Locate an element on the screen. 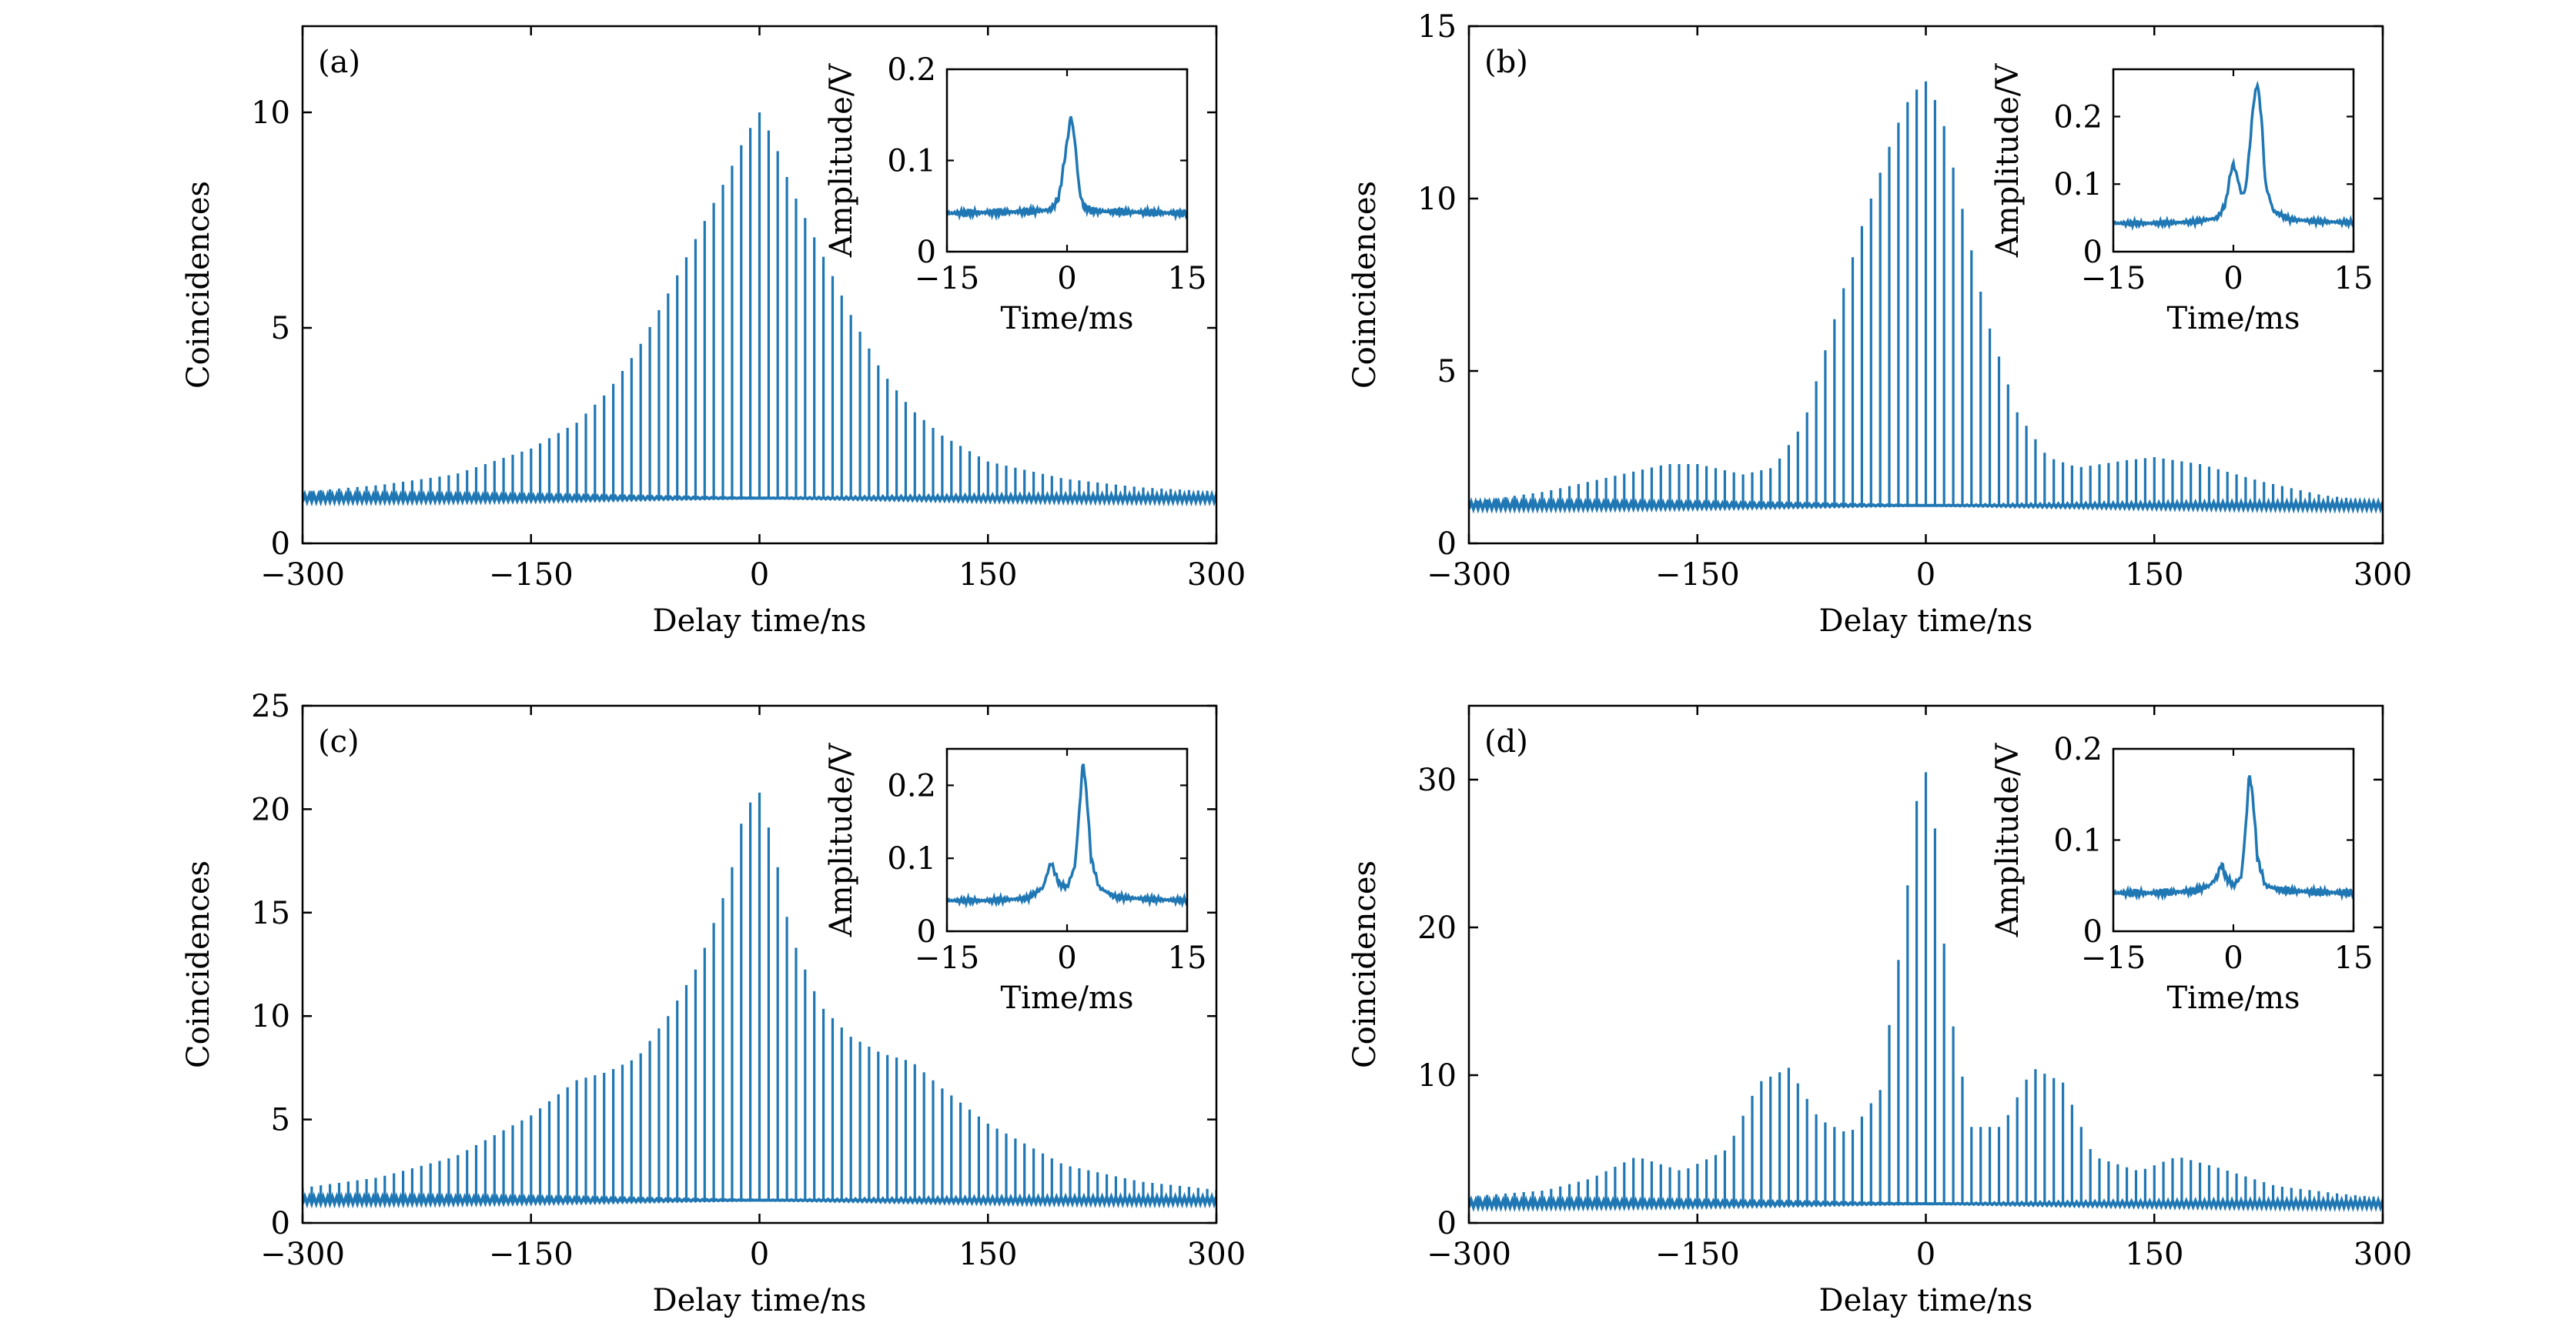  panel-label: (b) is located at coordinates (1506, 62).